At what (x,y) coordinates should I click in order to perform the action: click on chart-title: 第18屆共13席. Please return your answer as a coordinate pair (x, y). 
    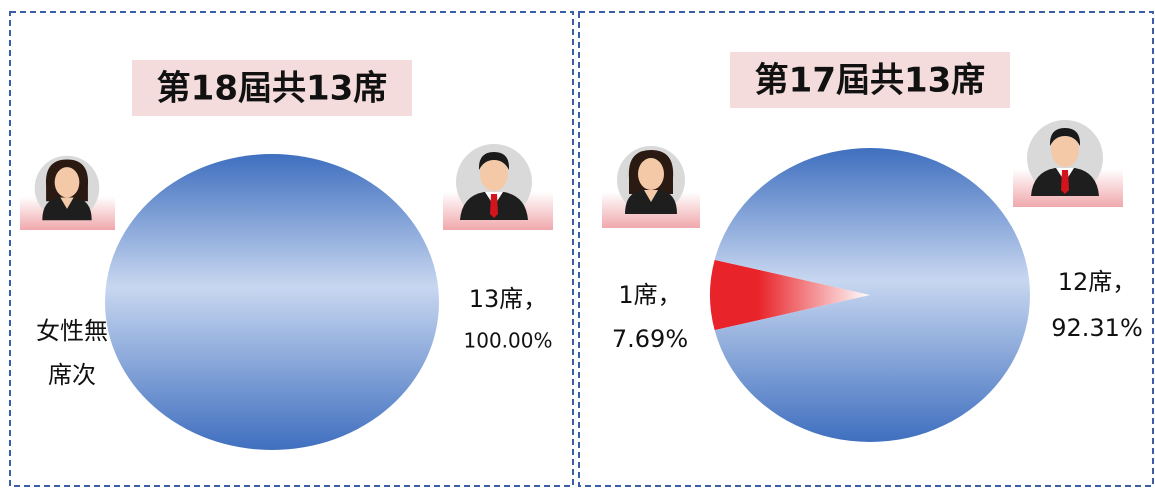
    Looking at the image, I should click on (272, 89).